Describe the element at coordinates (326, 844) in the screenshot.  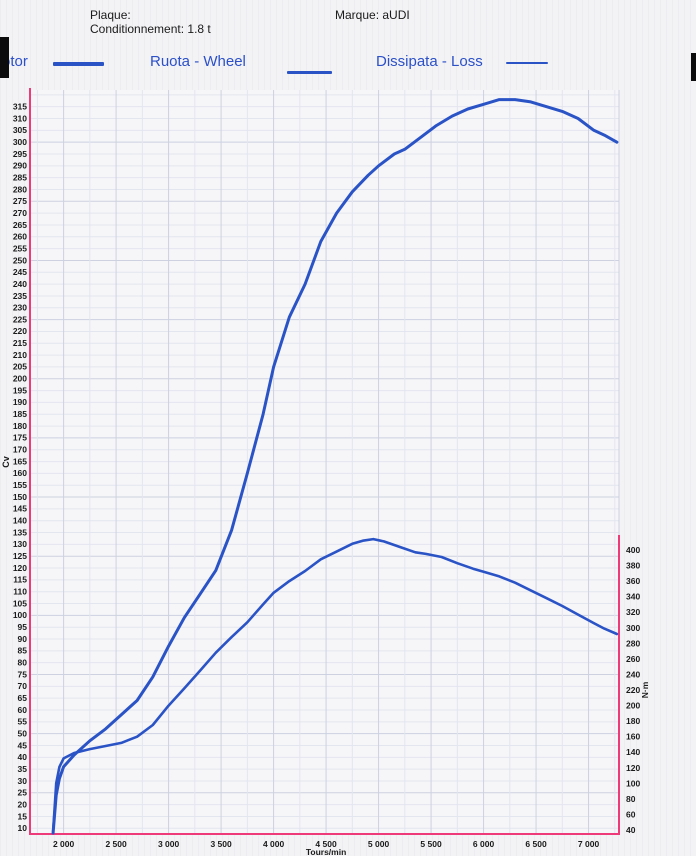
I see `x-axis-tick-label: 4 500` at that location.